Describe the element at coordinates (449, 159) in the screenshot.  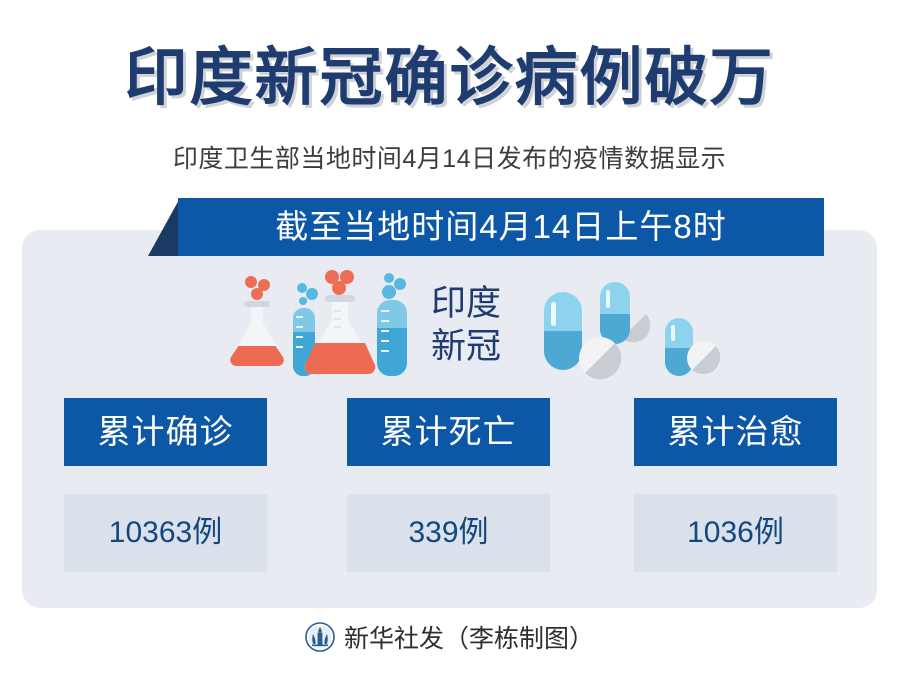
I see `page-subtitle: 印度卫生部当地时间4月14日发布的疫情数据显示` at that location.